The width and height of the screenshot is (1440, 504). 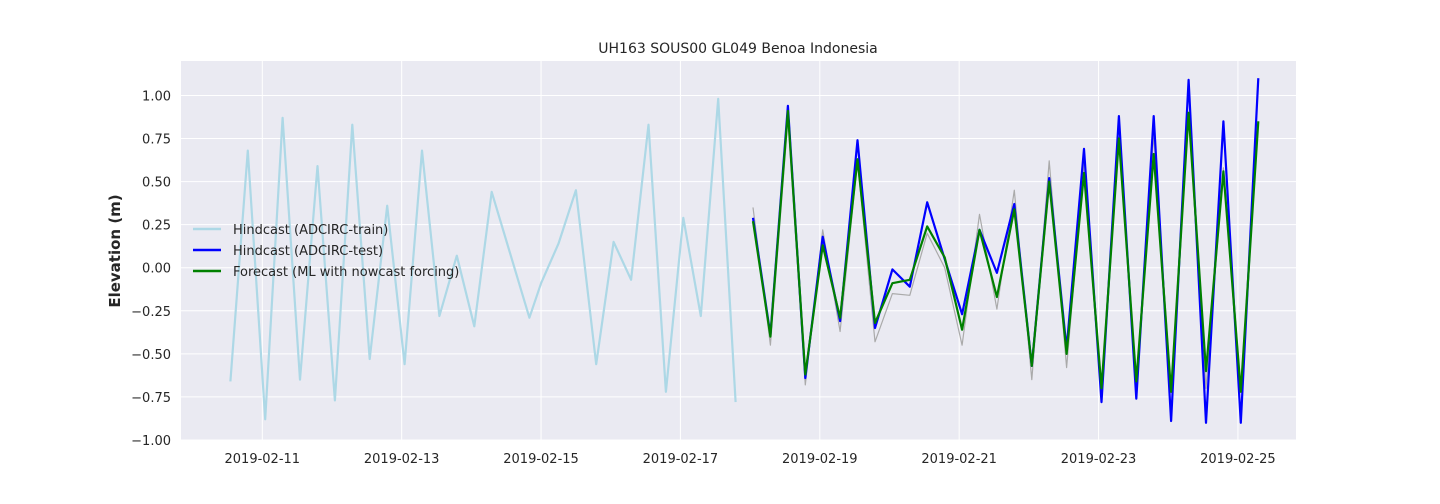 I want to click on x-tick-label: 2019-02-23, so click(x=1099, y=459).